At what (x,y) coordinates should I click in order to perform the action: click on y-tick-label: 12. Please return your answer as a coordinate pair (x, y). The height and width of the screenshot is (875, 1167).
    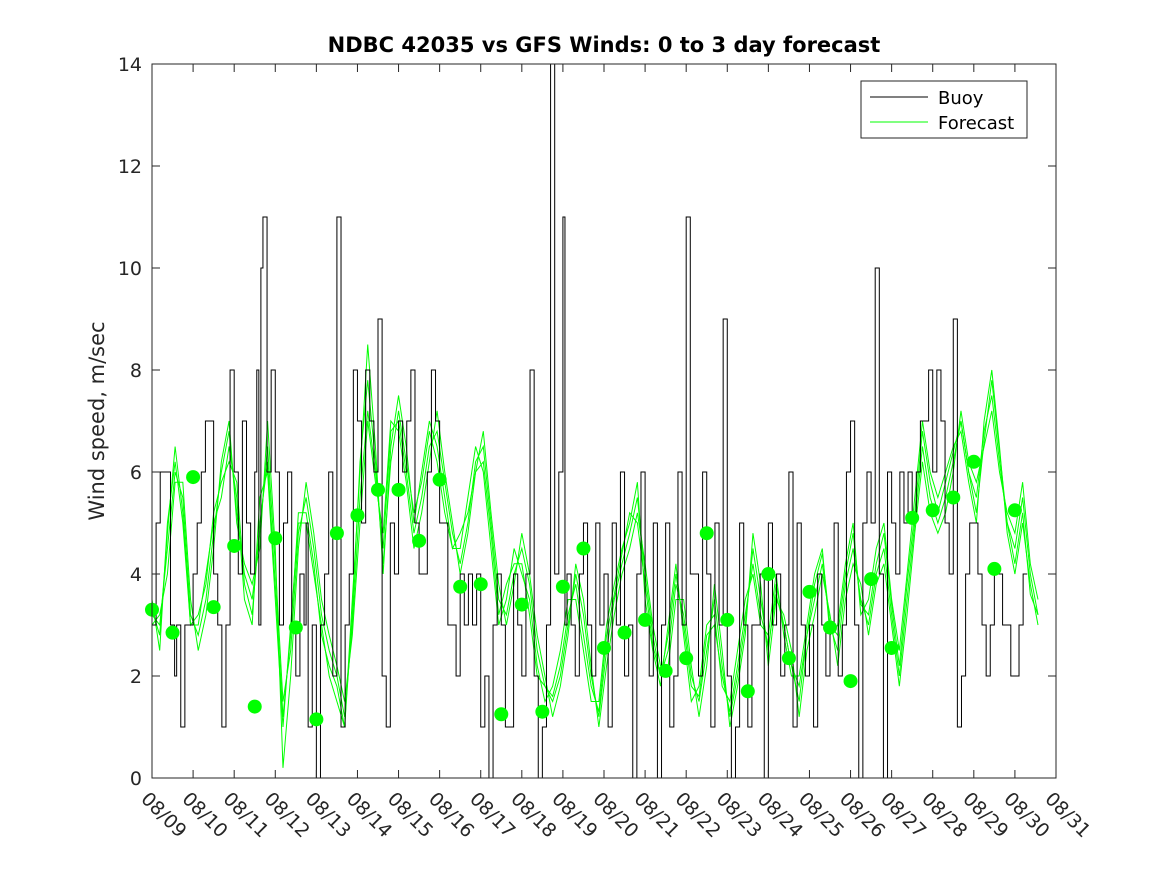
    Looking at the image, I should click on (130, 167).